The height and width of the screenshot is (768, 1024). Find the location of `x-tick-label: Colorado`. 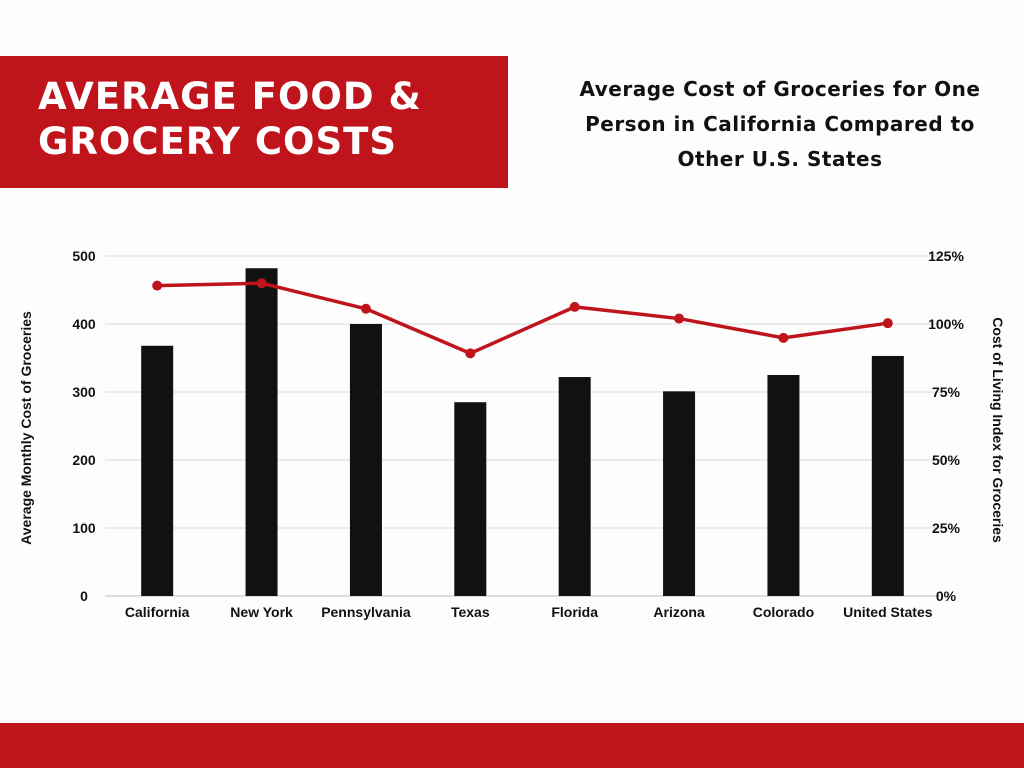

x-tick-label: Colorado is located at coordinates (783, 612).